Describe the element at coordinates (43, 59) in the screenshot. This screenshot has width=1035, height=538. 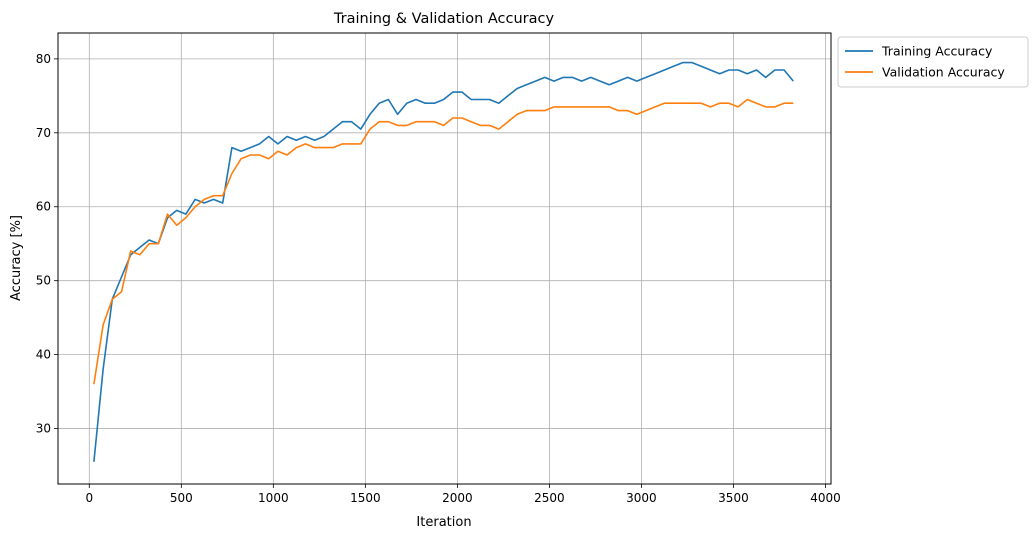
I see `y-tick-label: 80` at that location.